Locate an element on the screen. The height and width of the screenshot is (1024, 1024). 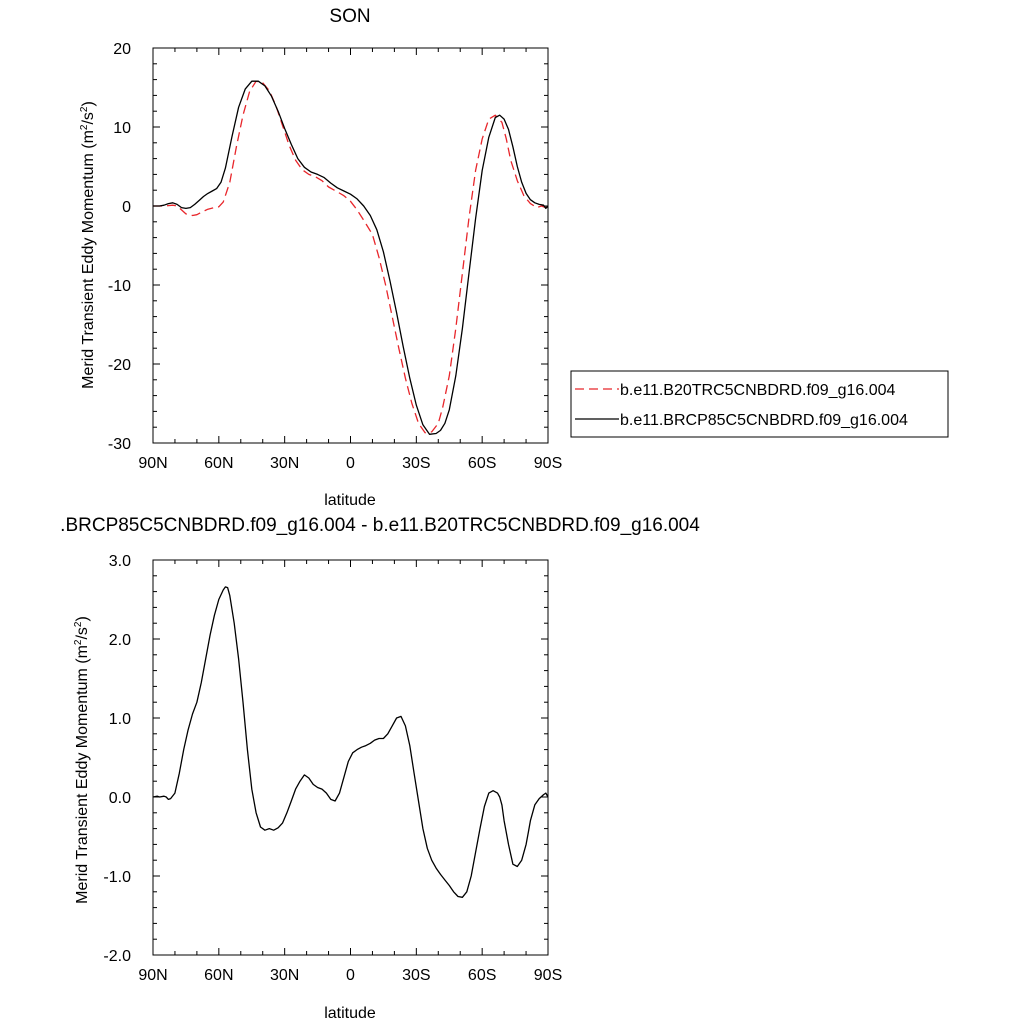
legend-label-series-2: b.e11.BRCP85C5CNBDRD.f09_g16.004 is located at coordinates (764, 420).